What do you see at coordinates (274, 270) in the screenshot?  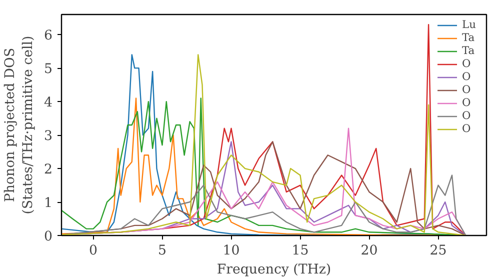 I see `x-axis-title: Frequency (THz)` at bounding box center [274, 270].